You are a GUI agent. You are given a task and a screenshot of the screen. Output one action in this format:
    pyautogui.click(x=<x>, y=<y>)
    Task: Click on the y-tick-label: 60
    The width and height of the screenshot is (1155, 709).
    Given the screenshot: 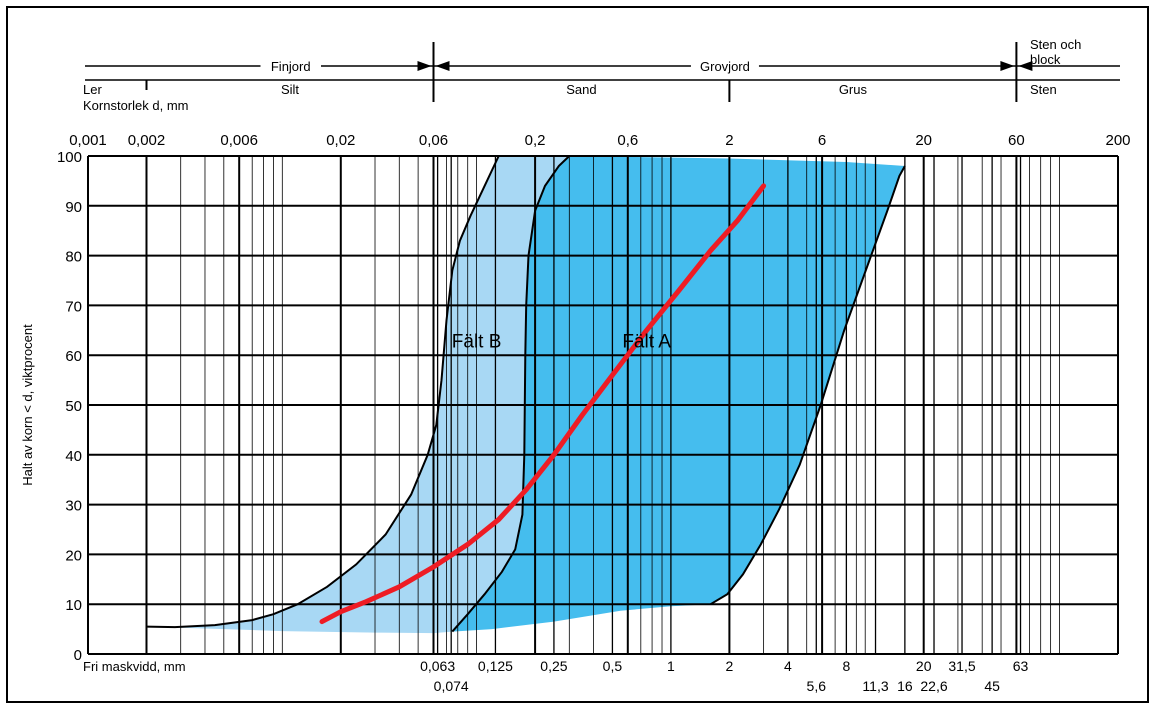 What is the action you would take?
    pyautogui.click(x=73, y=356)
    